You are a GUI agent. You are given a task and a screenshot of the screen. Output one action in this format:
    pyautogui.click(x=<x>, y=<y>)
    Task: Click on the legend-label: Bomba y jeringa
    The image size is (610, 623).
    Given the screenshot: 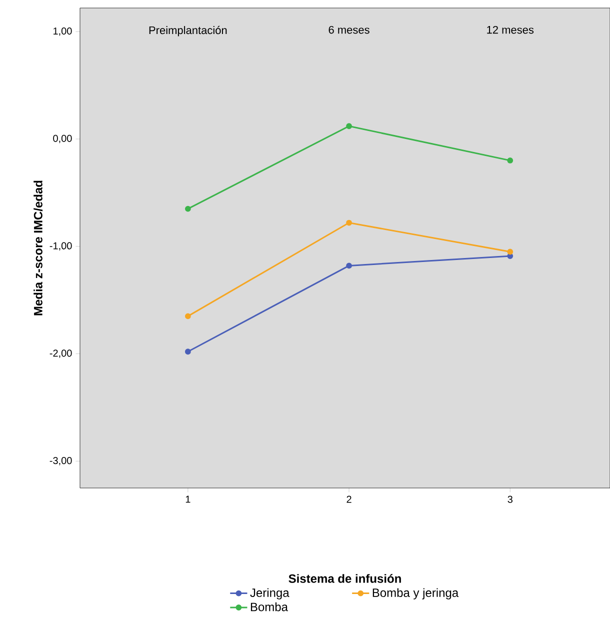 What is the action you would take?
    pyautogui.click(x=415, y=594)
    